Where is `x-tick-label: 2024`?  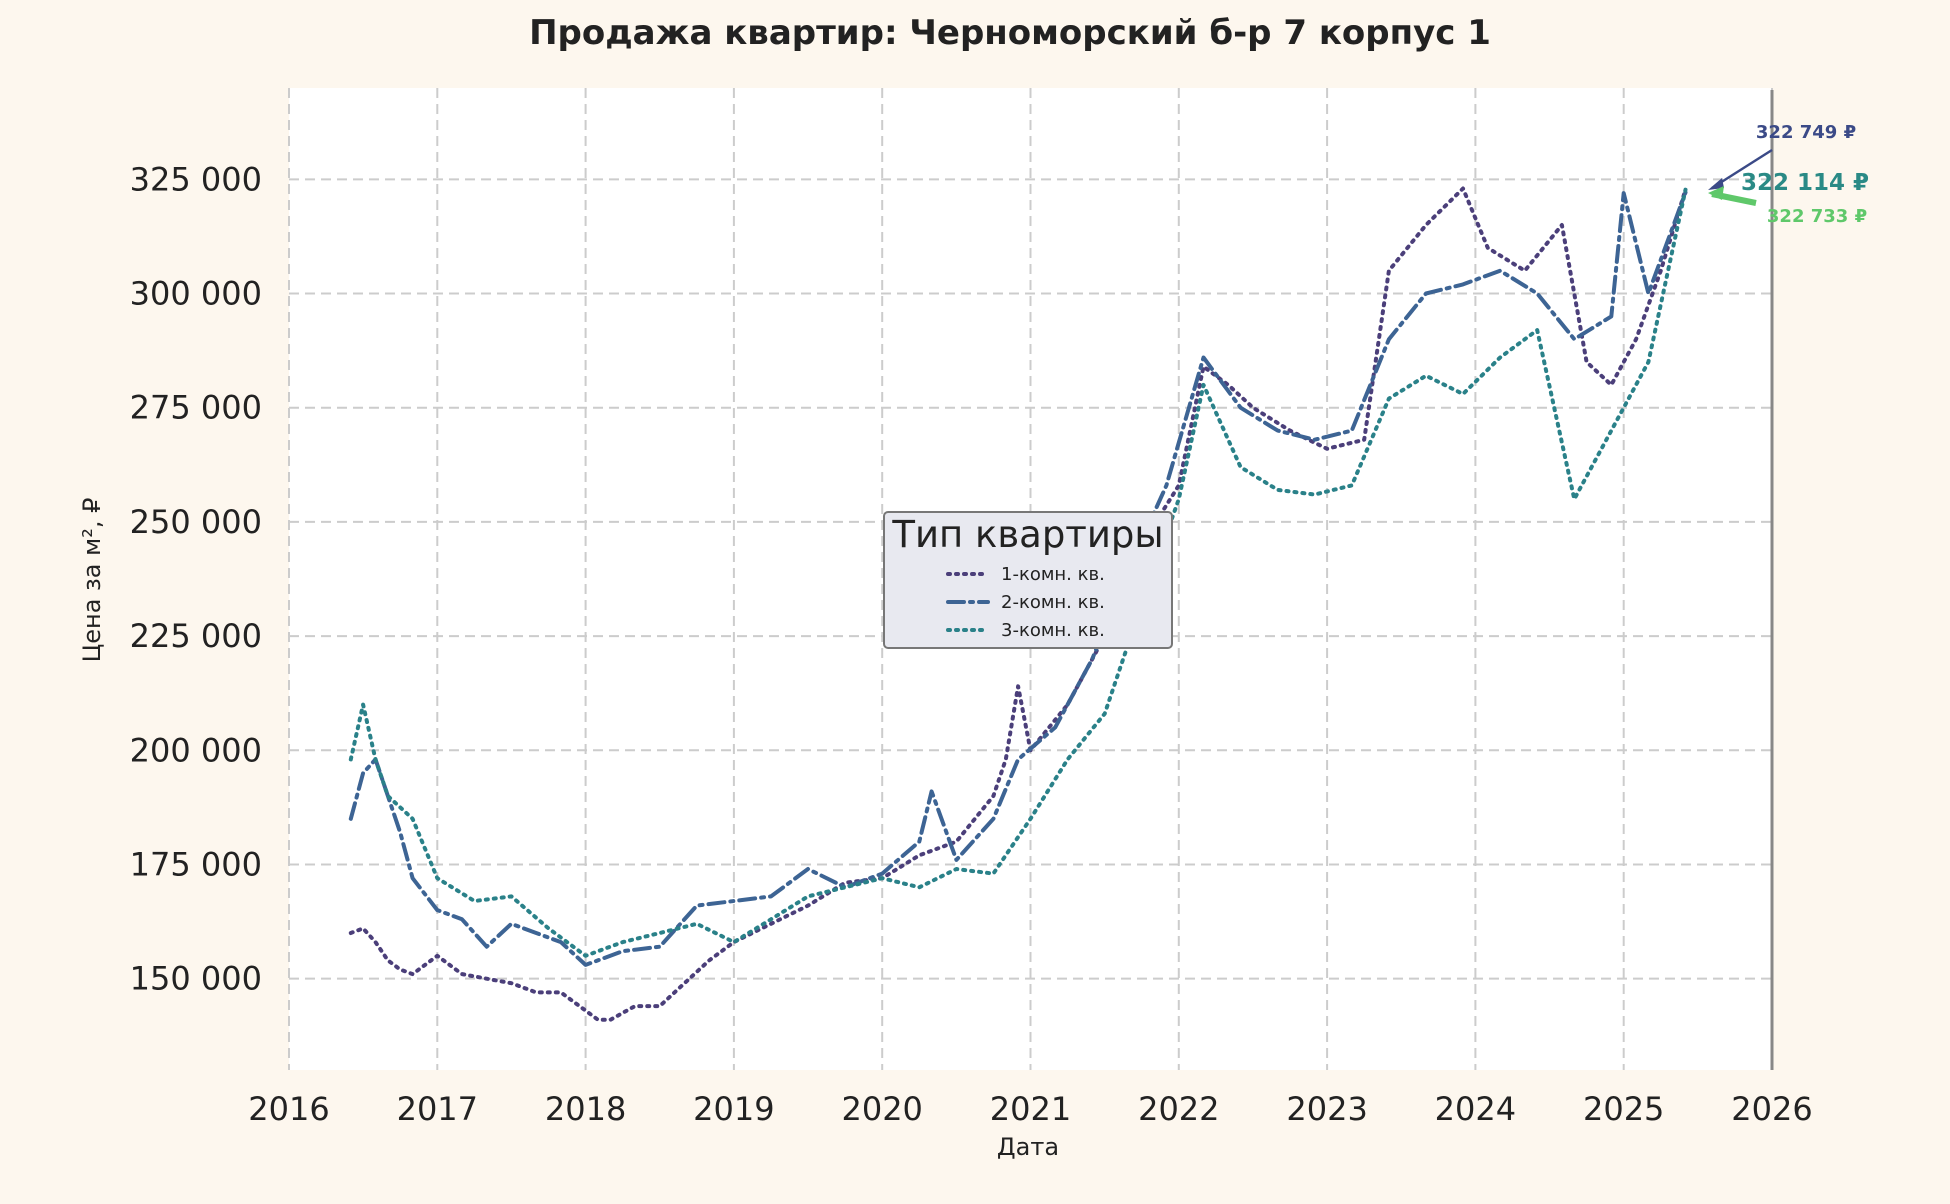
x-tick-label: 2024 is located at coordinates (1475, 1109).